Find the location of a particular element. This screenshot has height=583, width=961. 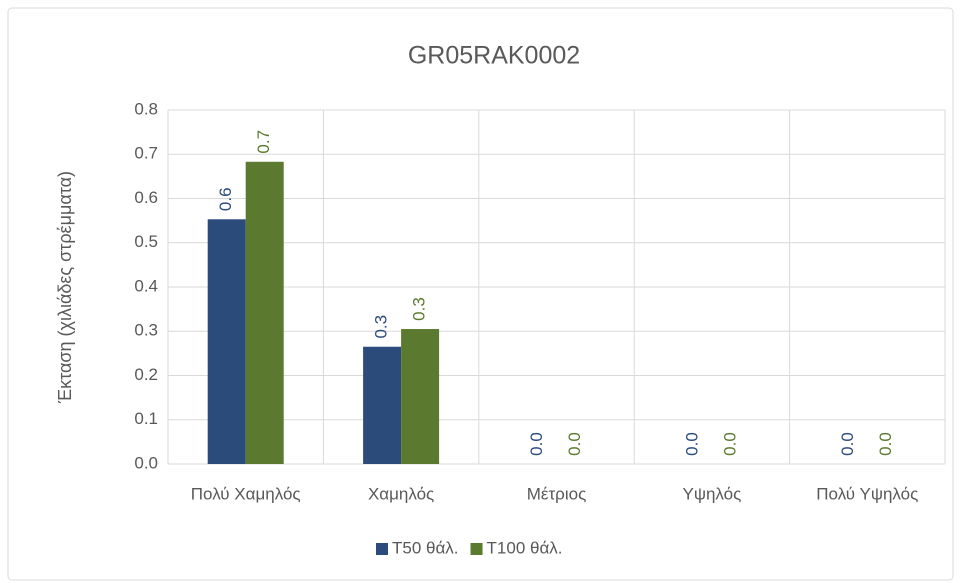

data-label: 0.7 is located at coordinates (263, 142).